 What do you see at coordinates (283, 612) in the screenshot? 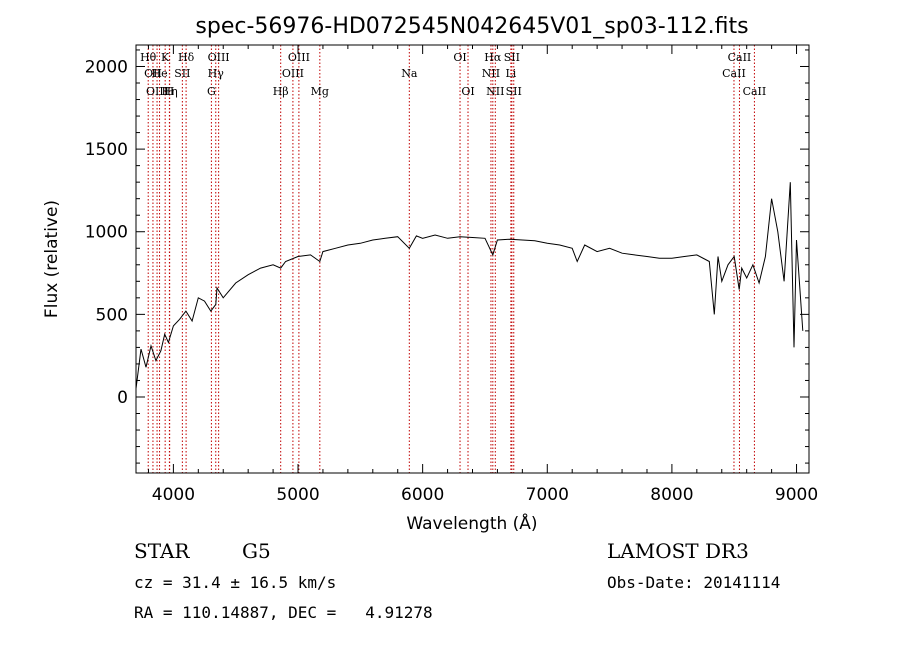
I see `ra-dec: RA = 110.14887, DEC = 4.91278` at bounding box center [283, 612].